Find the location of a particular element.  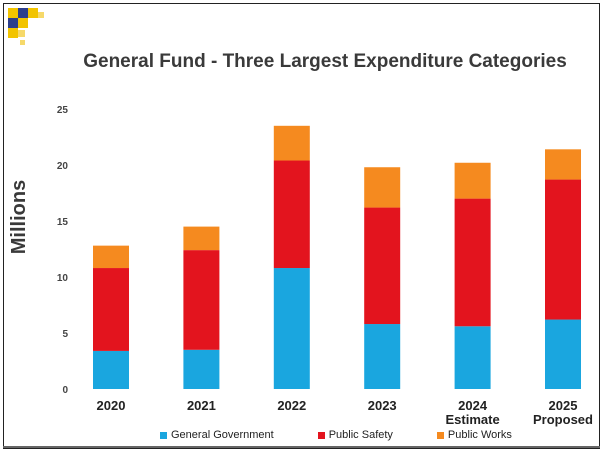

legend-item: Public Safety is located at coordinates (355, 435).